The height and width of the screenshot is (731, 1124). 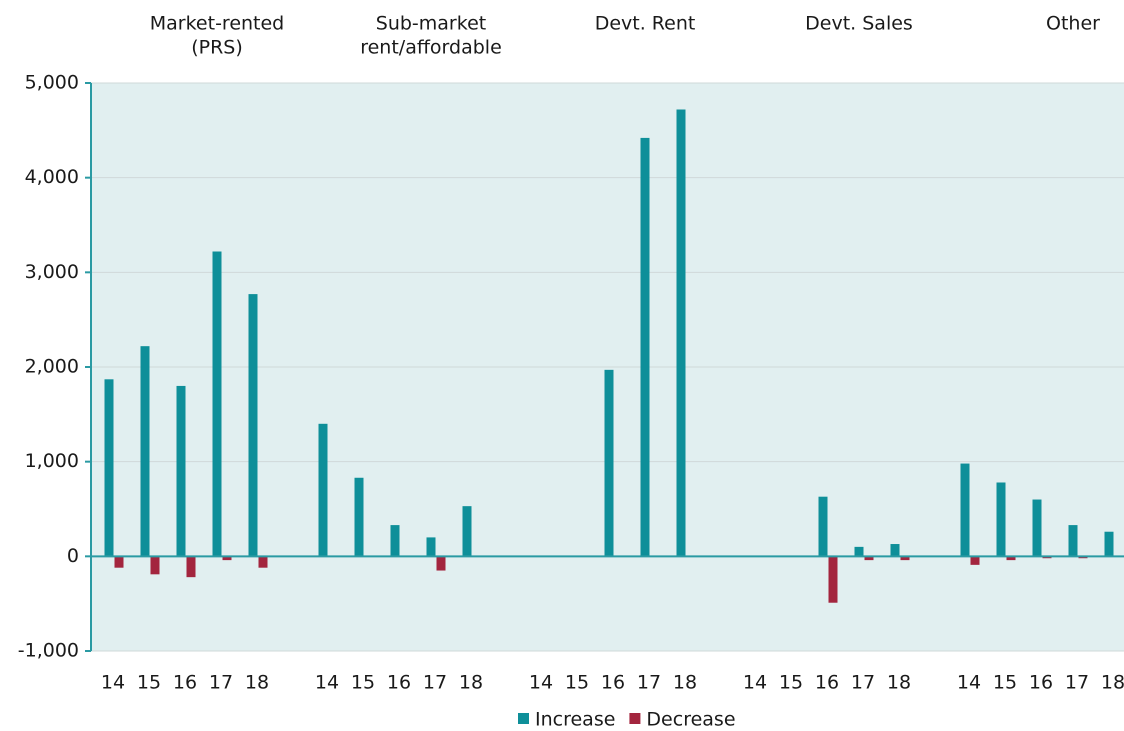 I want to click on group-label: Market-rented, so click(x=217, y=24).